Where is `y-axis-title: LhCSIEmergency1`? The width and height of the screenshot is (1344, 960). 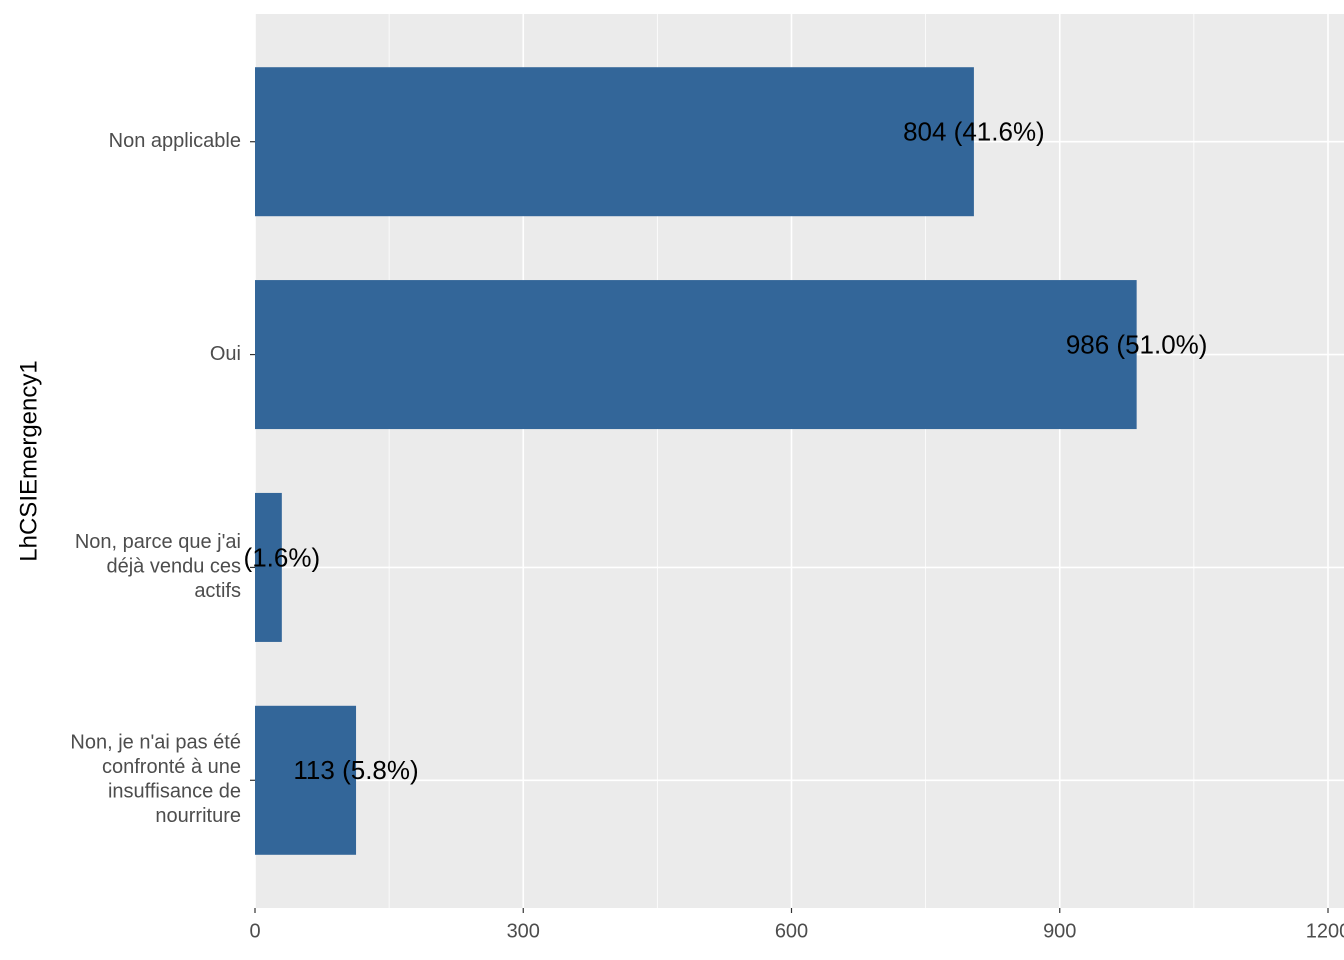
y-axis-title: LhCSIEmergency1 is located at coordinates (28, 460).